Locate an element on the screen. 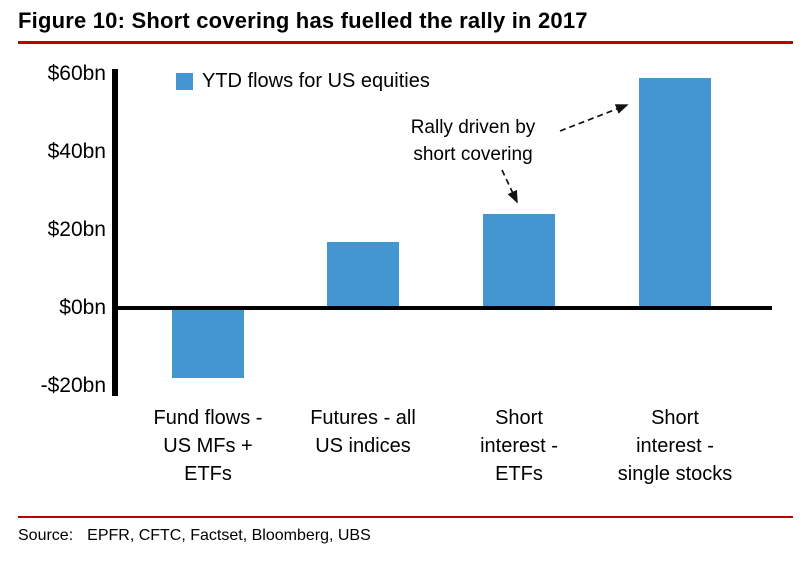  source-divider is located at coordinates (405, 517).